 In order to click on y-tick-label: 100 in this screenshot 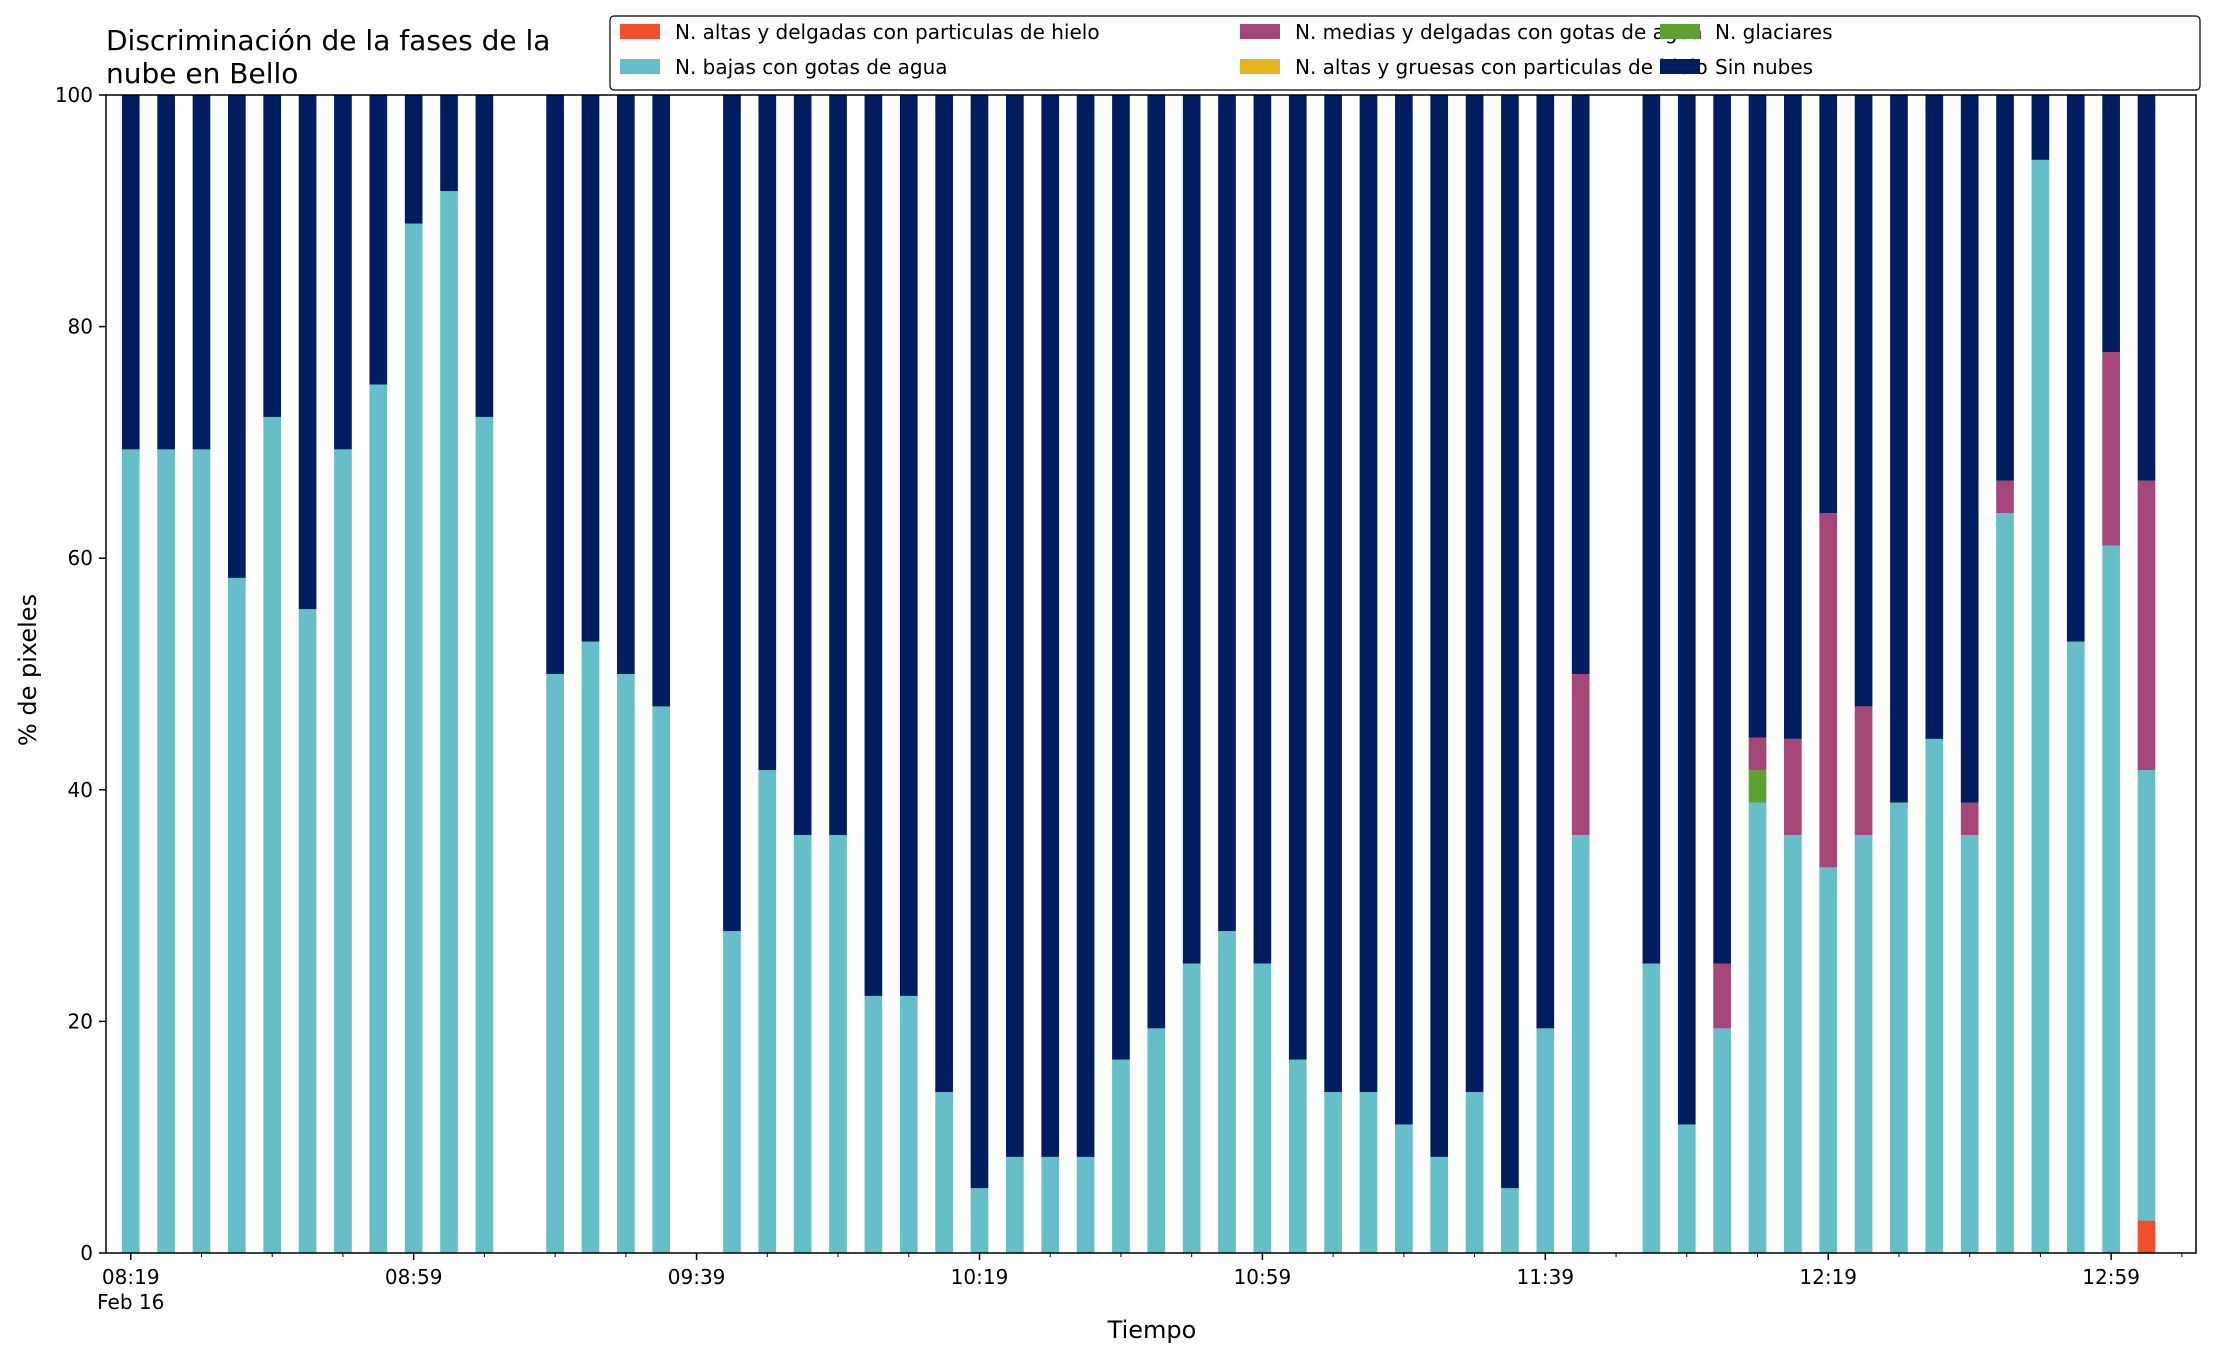, I will do `click(74, 95)`.